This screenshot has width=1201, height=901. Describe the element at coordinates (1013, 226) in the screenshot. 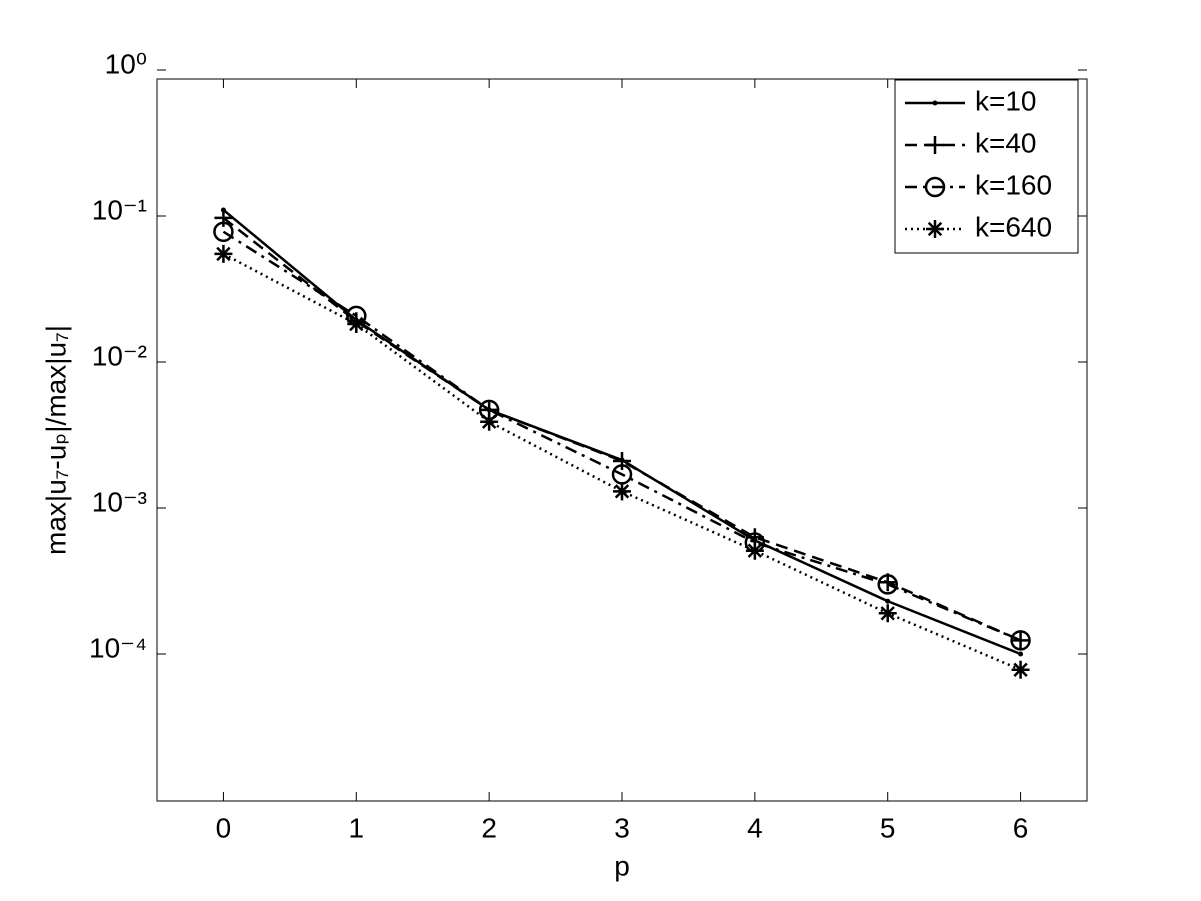

I see `legend-label: k=640` at that location.